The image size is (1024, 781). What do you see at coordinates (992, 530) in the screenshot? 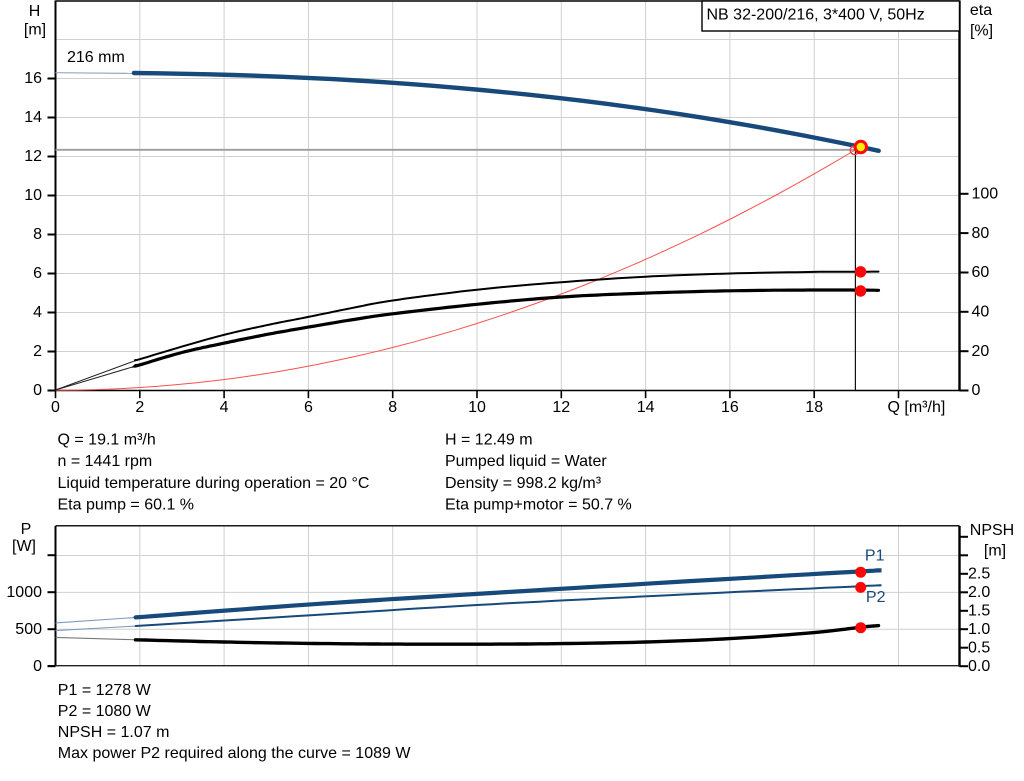
I see `svg-text: NPSH` at bounding box center [992, 530].